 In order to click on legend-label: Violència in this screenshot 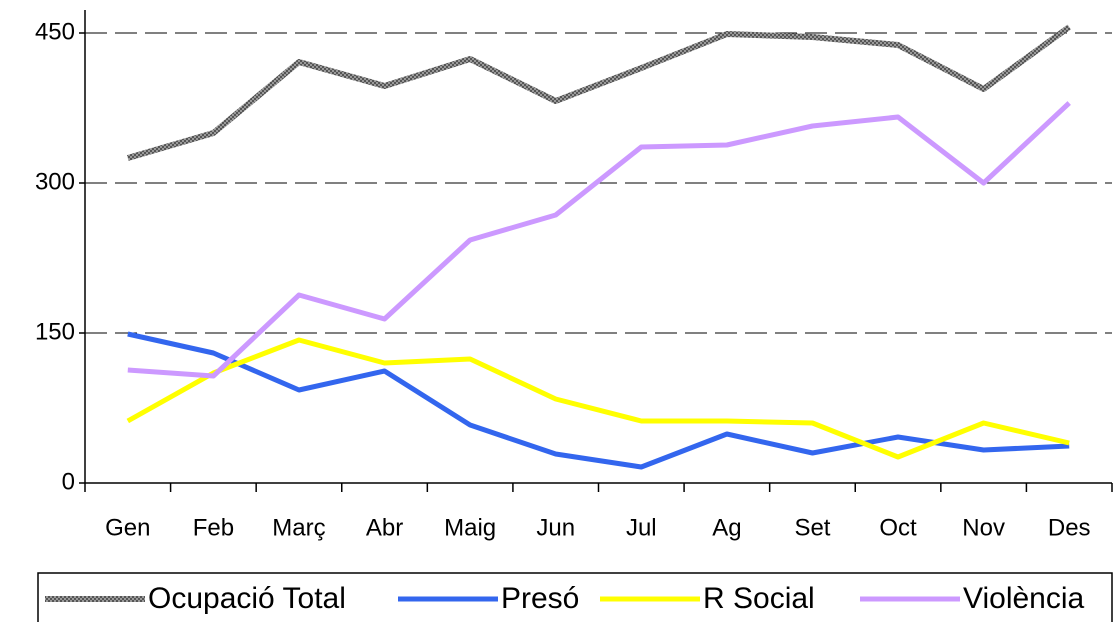, I will do `click(1024, 598)`.